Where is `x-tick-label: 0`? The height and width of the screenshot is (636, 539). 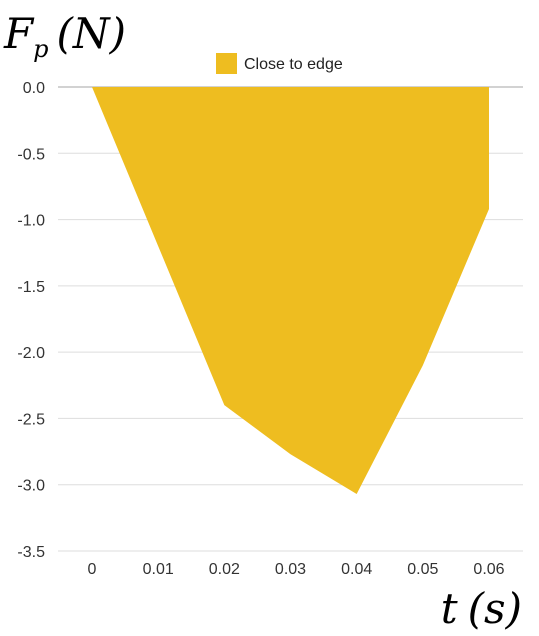 x-tick-label: 0 is located at coordinates (92, 569).